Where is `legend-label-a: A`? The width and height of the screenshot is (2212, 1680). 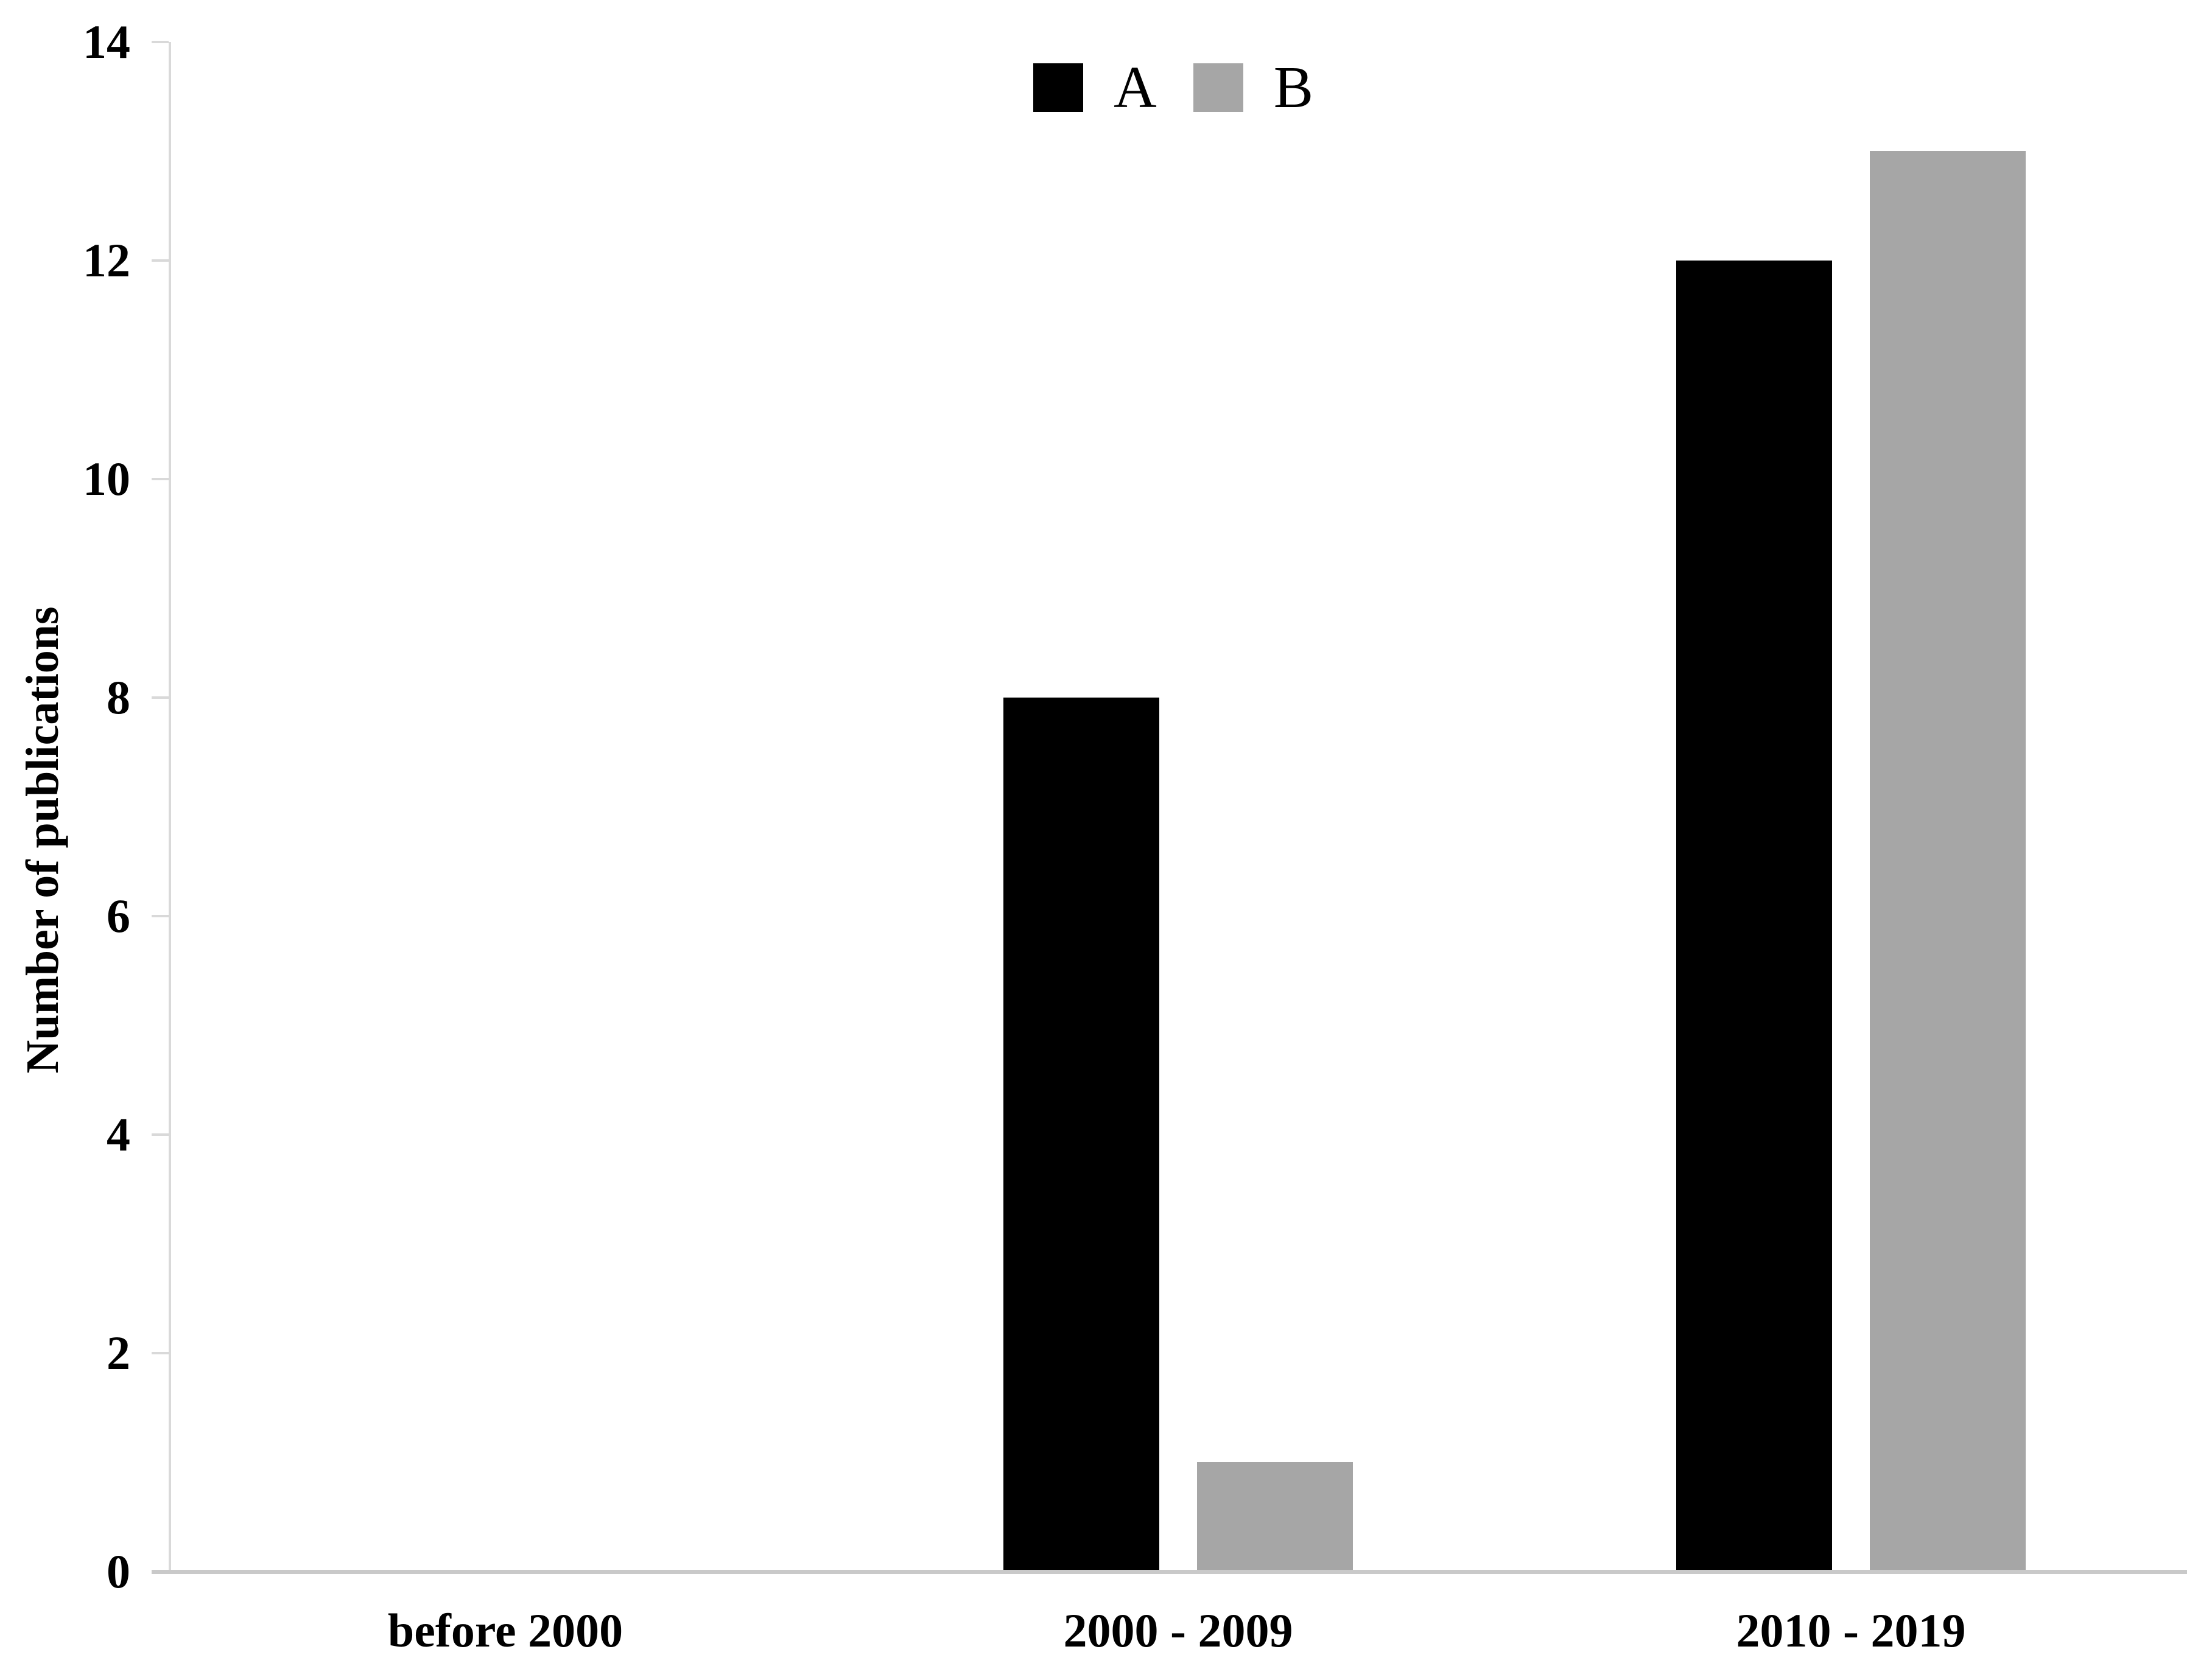
legend-label-a: A is located at coordinates (1135, 88).